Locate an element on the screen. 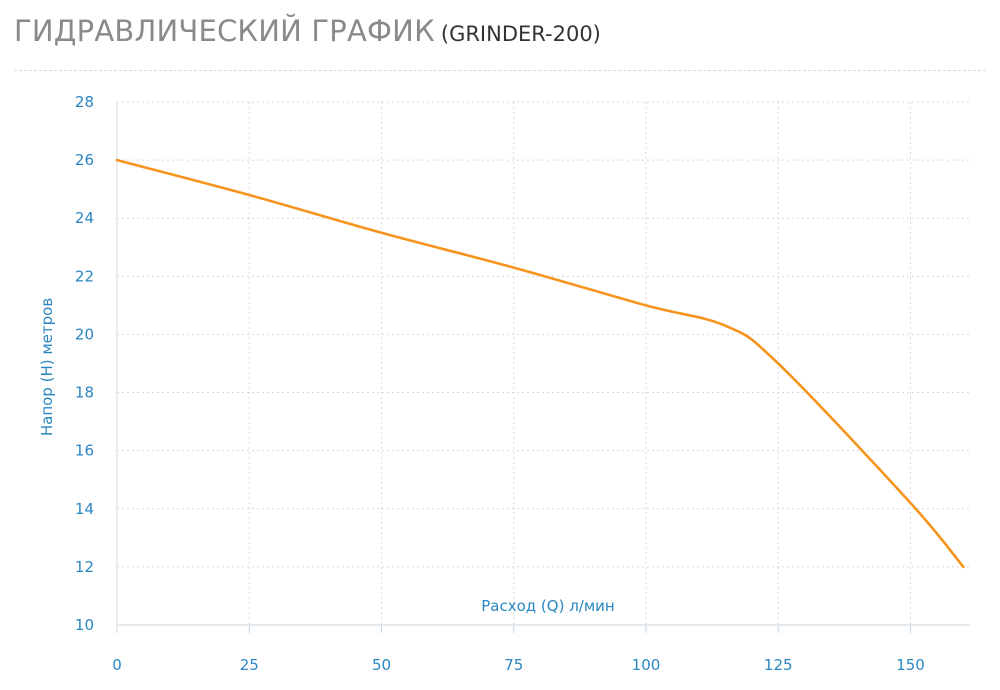 This screenshot has height=690, width=1000. y-tick-labels: 10 12 14 16 18 20 22 24 26 28 is located at coordinates (84, 363).